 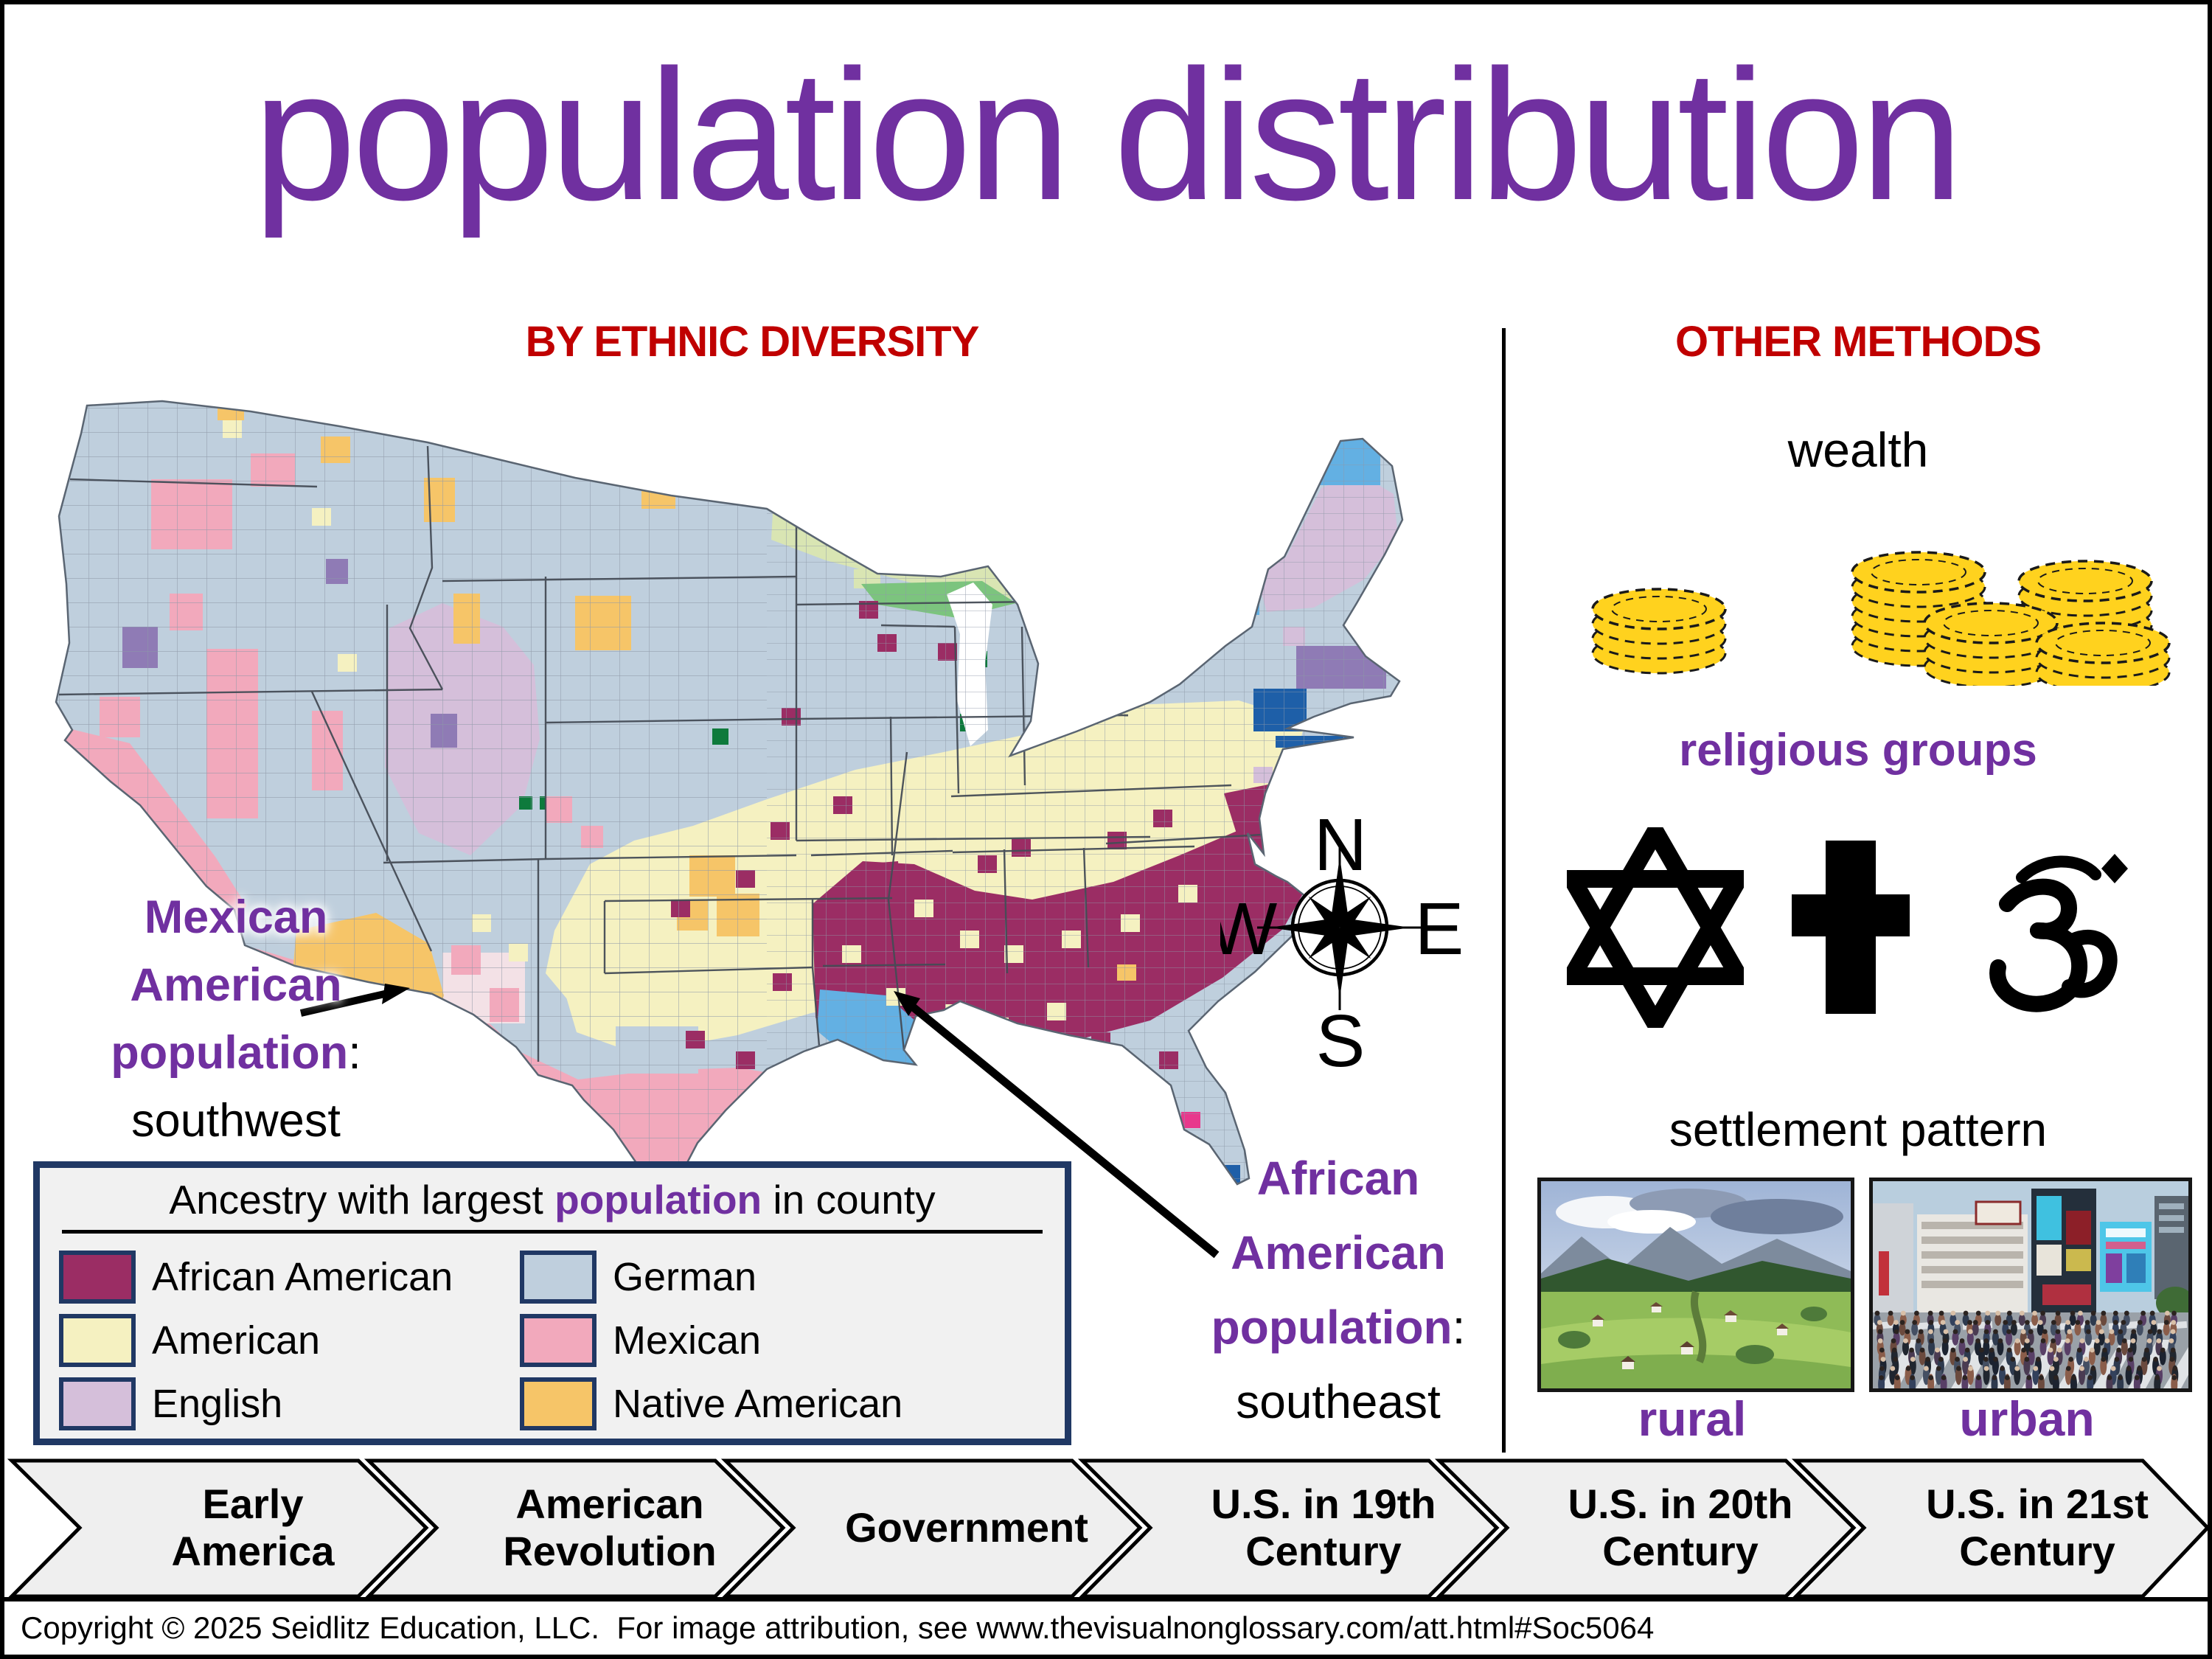 I want to click on annotation-mexican-american: Mexican American population: southwest, so click(x=236, y=1019).